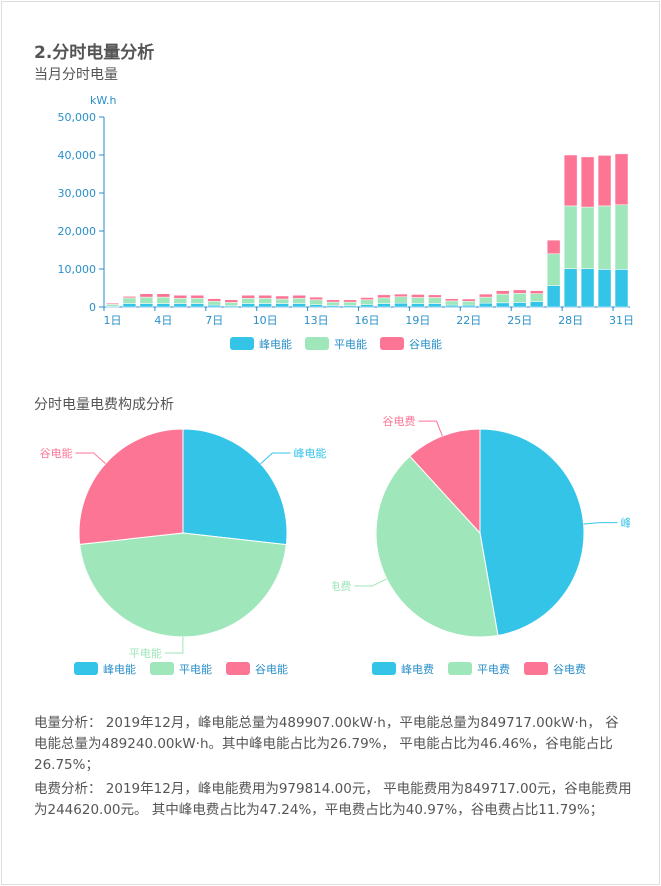 The height and width of the screenshot is (886, 661). I want to click on pie-slice-谷电能, so click(131, 486).